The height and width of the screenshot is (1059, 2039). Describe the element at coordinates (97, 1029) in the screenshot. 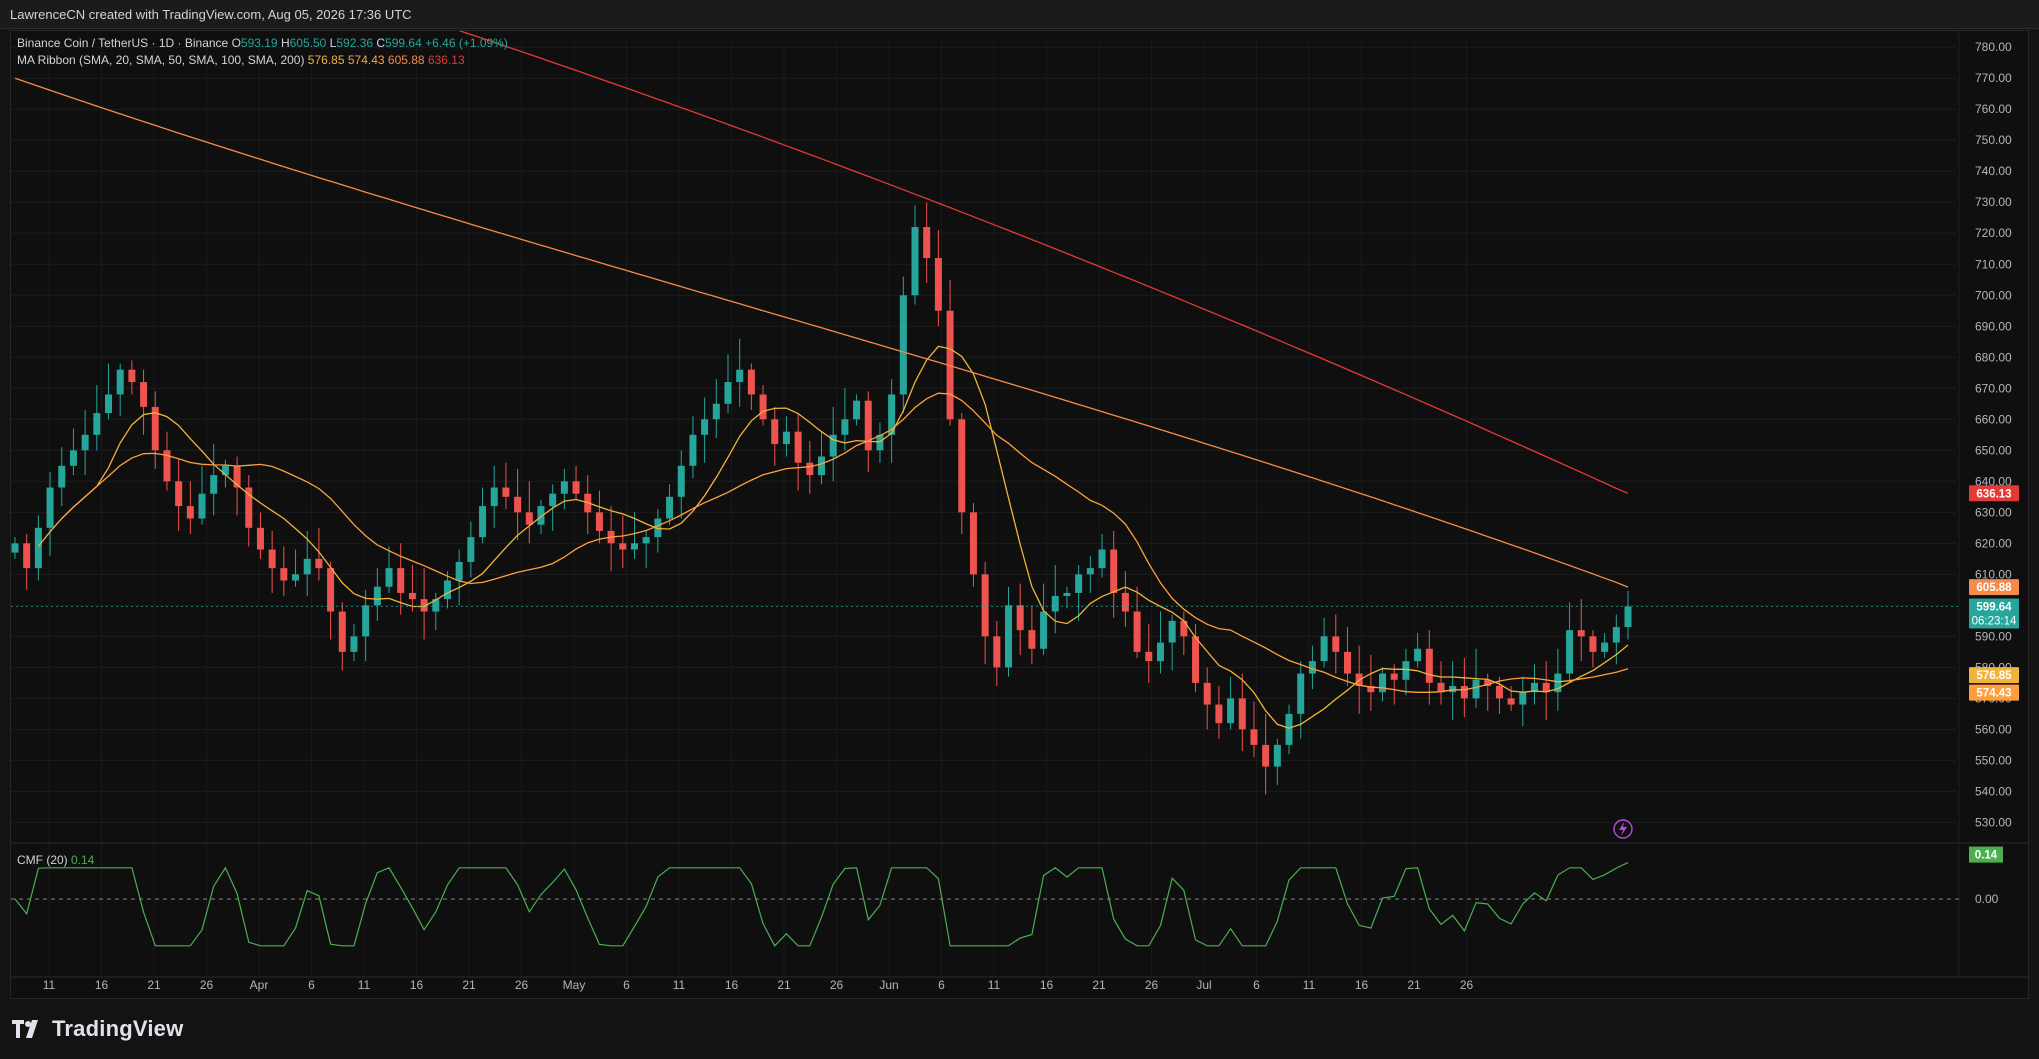

I see `tradingview-logo: TradingView` at that location.